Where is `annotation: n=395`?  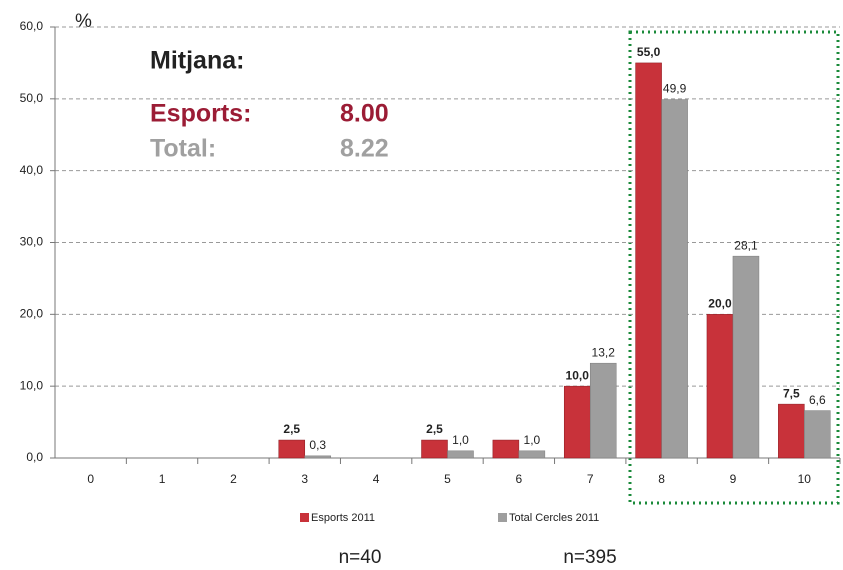
annotation: n=395 is located at coordinates (589, 557).